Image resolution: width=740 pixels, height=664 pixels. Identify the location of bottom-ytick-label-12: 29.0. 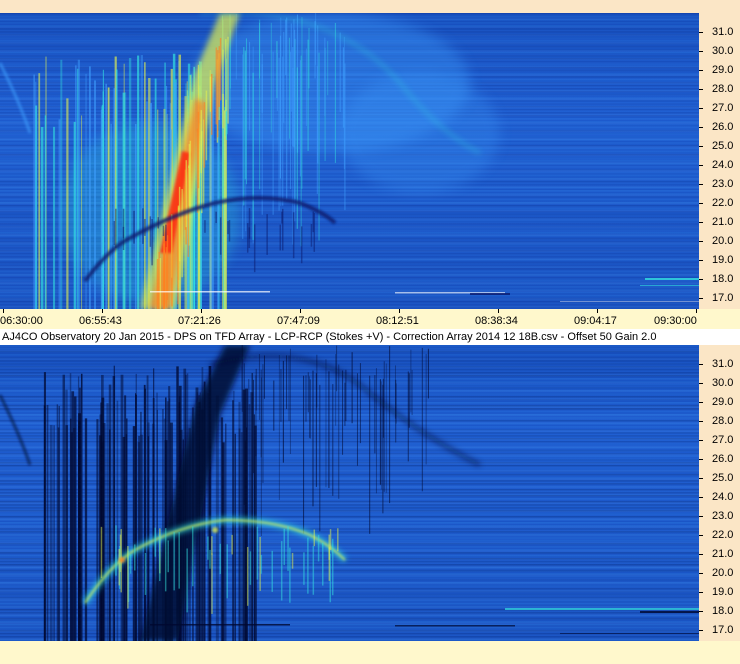
(723, 402).